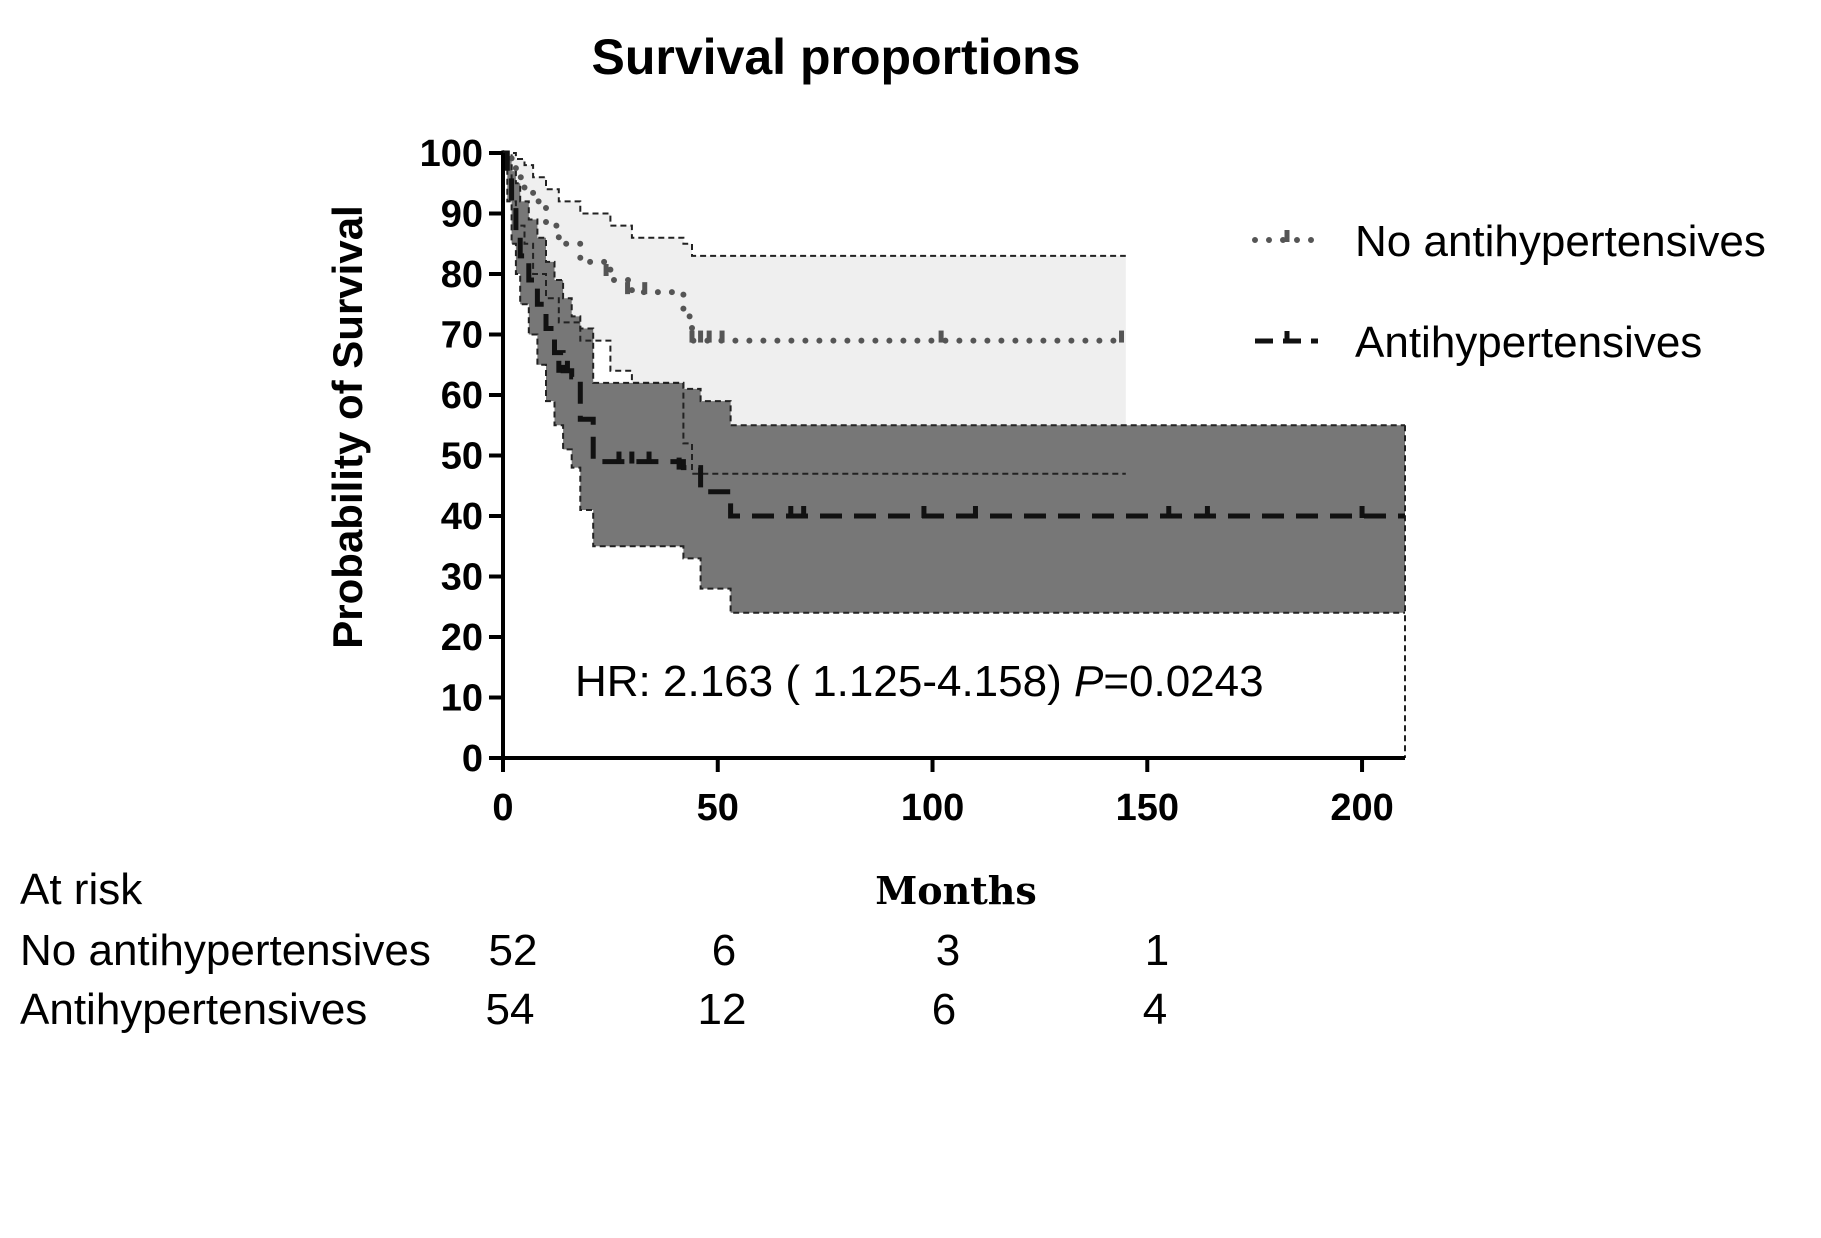  What do you see at coordinates (1361, 808) in the screenshot?
I see `x-tick-label: 200` at bounding box center [1361, 808].